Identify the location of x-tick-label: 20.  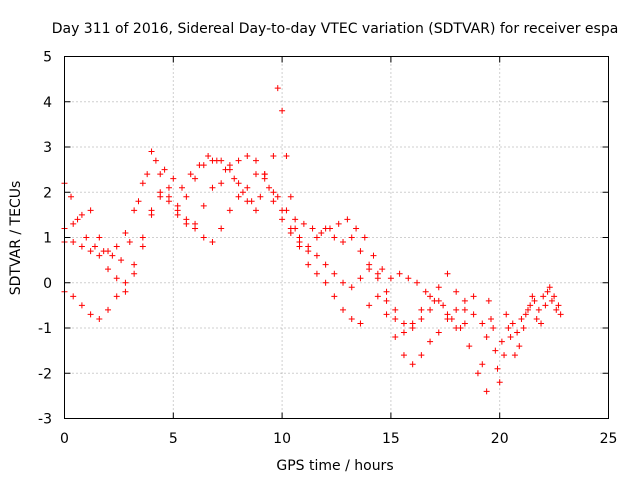
(500, 439).